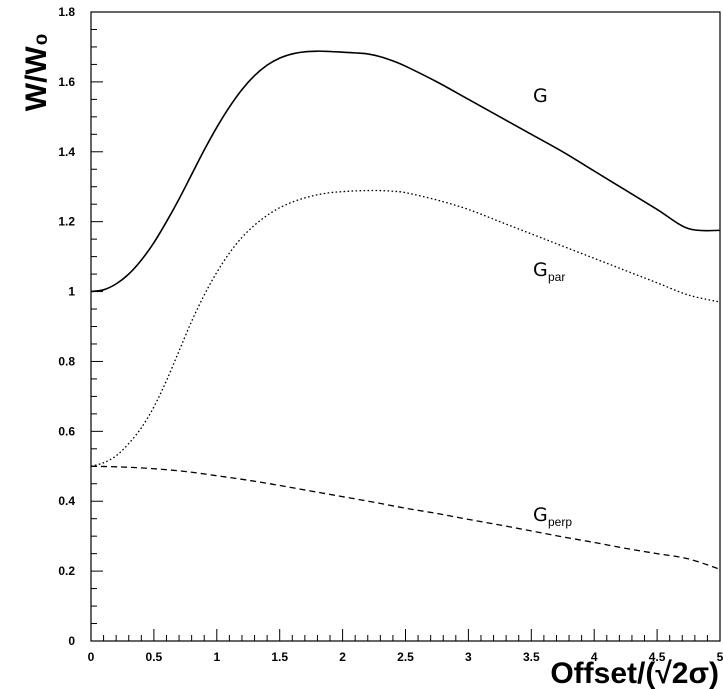 The image size is (723, 689). I want to click on x-tick-label: 5, so click(720, 657).